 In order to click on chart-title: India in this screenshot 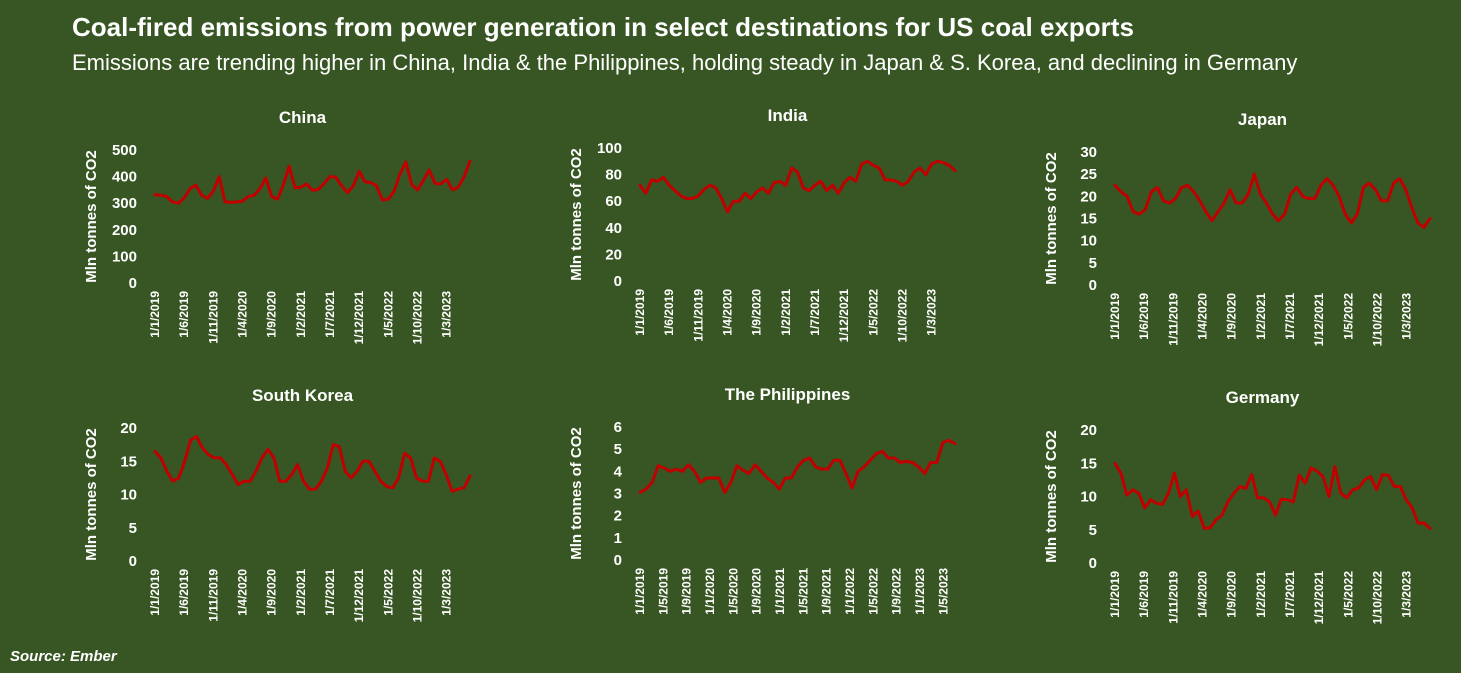, I will do `click(788, 115)`.